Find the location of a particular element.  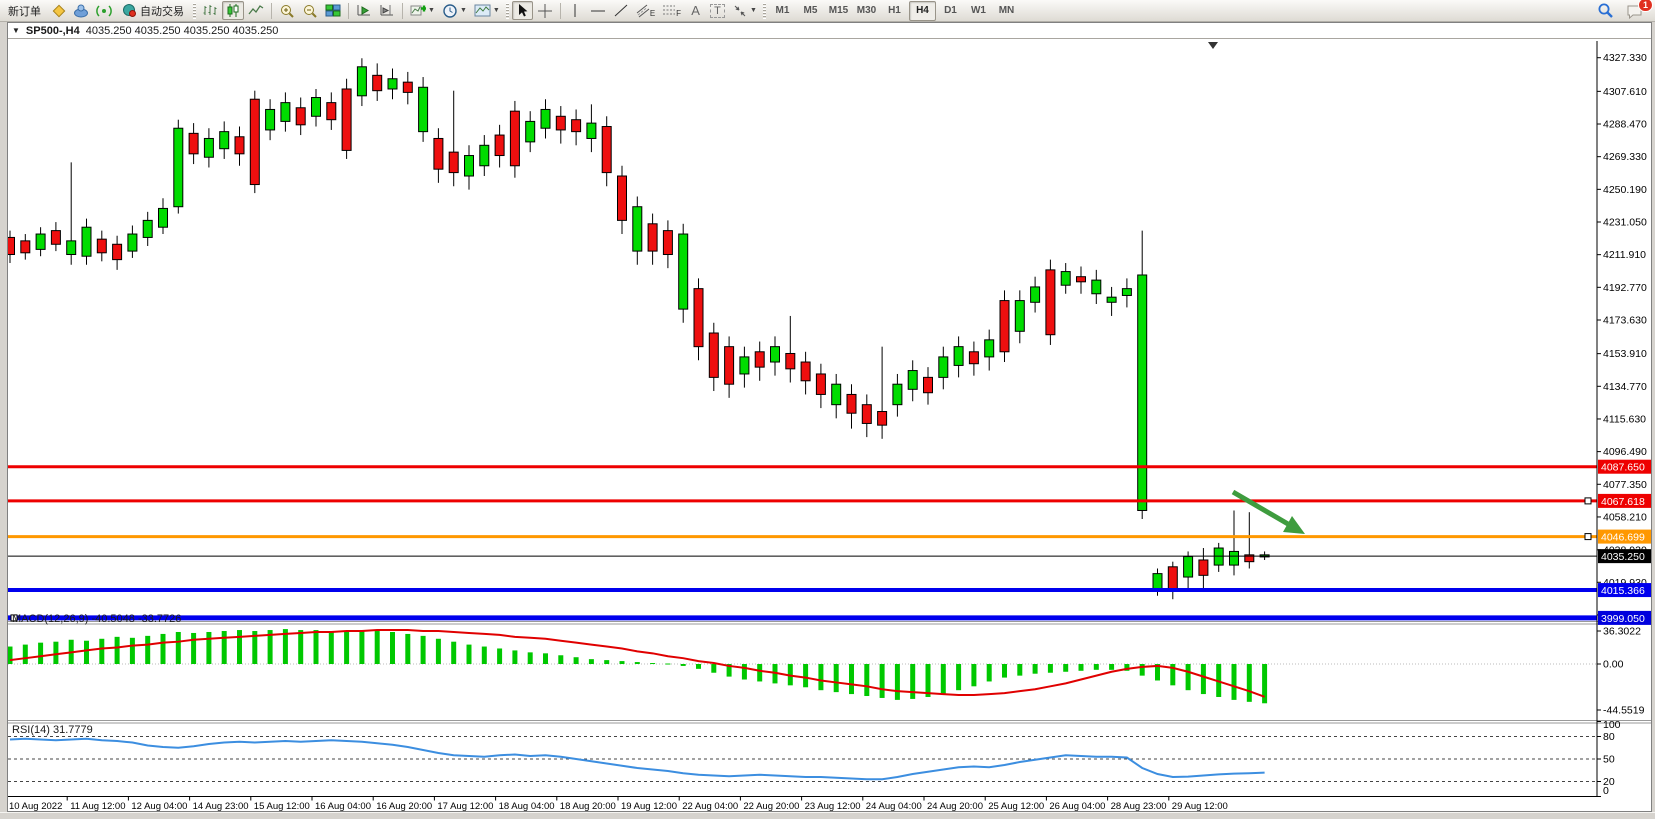

periods-button: ▼ is located at coordinates (454, 10).